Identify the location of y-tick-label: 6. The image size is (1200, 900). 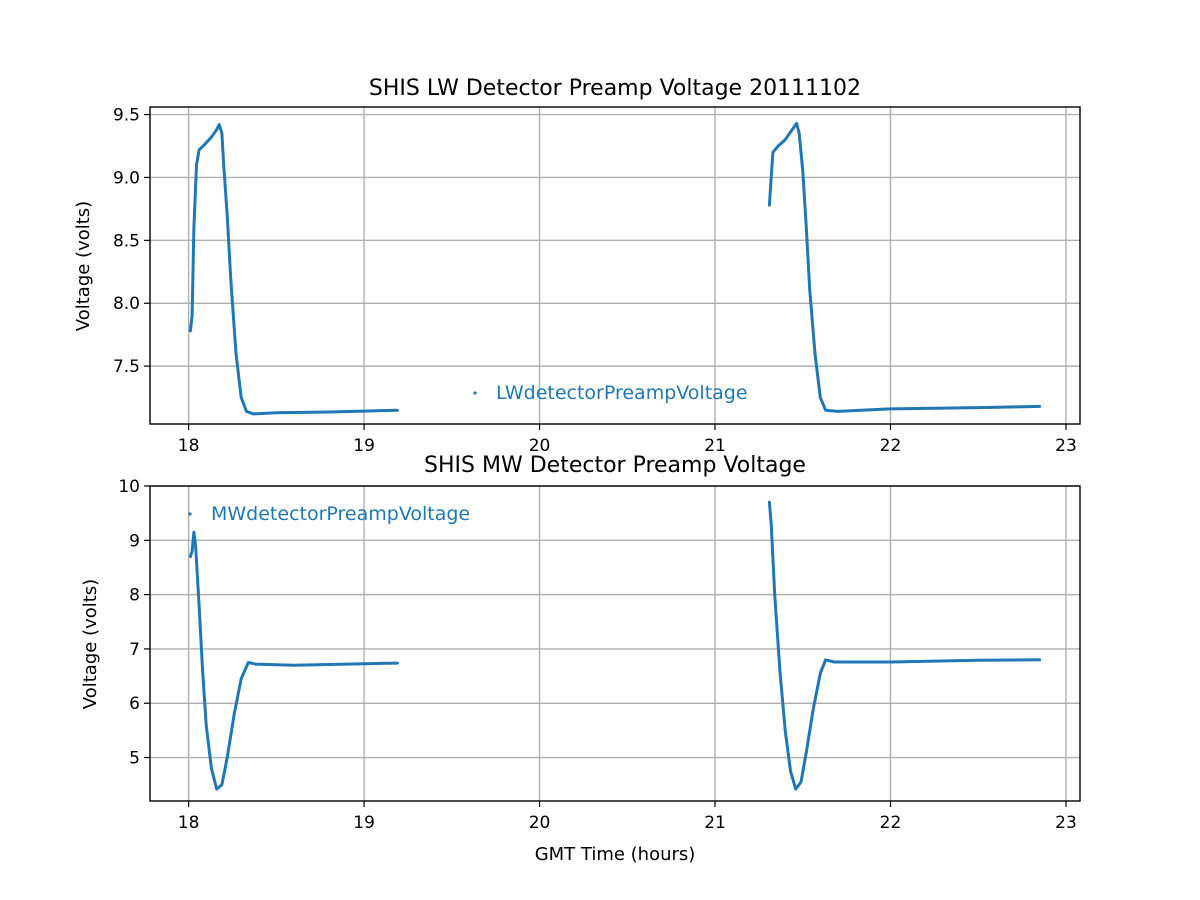
(134, 704).